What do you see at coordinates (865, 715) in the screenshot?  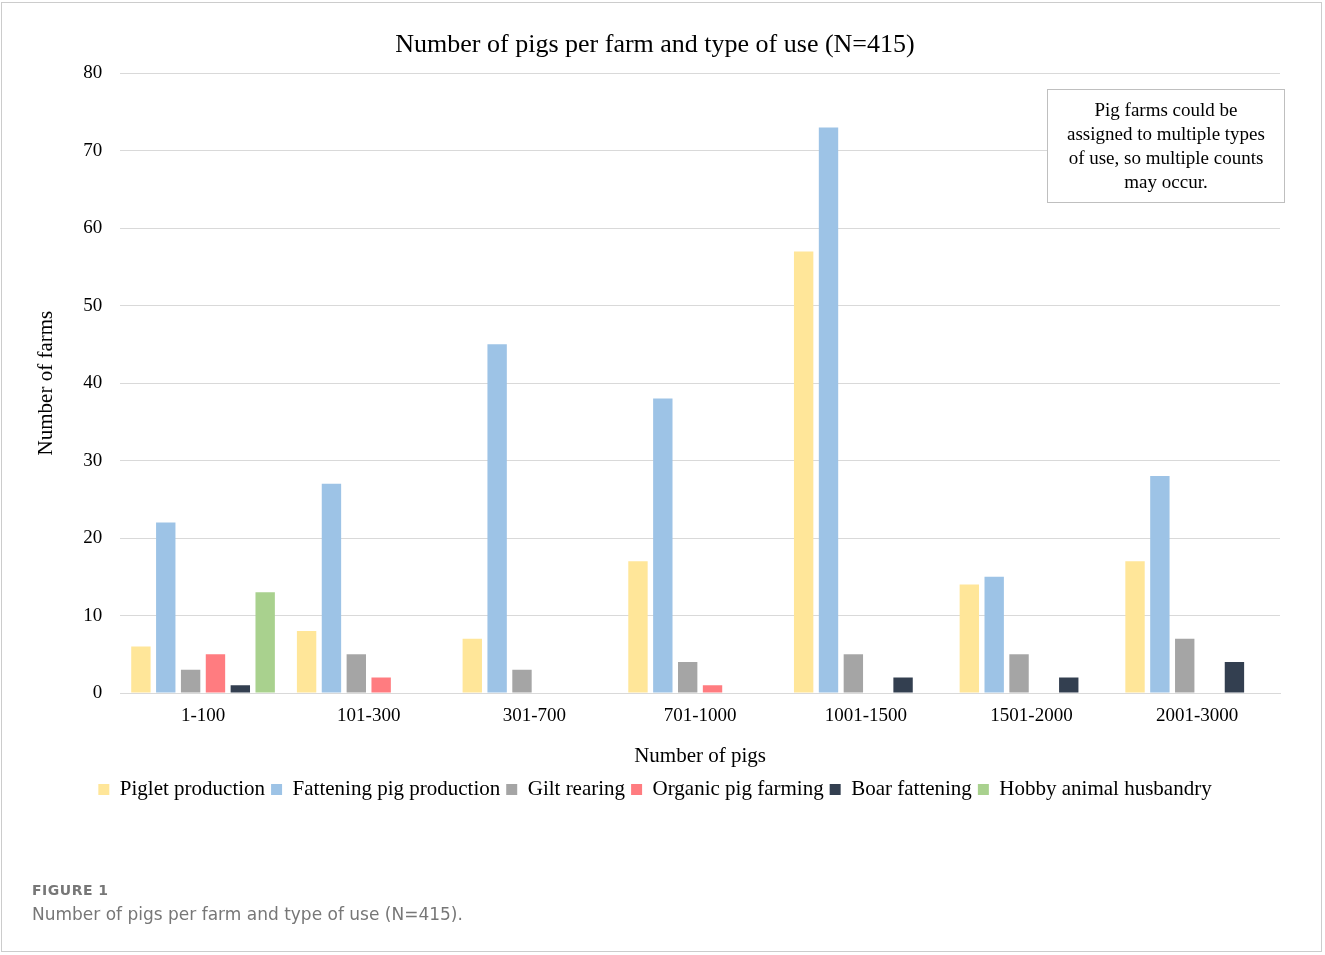 I see `x-tick-label: 1001-1500` at bounding box center [865, 715].